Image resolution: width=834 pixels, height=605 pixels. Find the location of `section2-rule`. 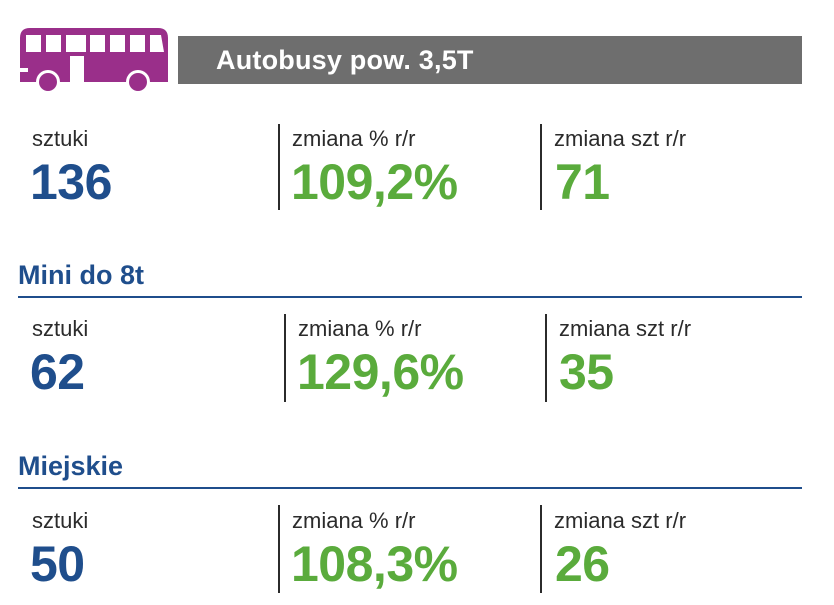

section2-rule is located at coordinates (410, 297).